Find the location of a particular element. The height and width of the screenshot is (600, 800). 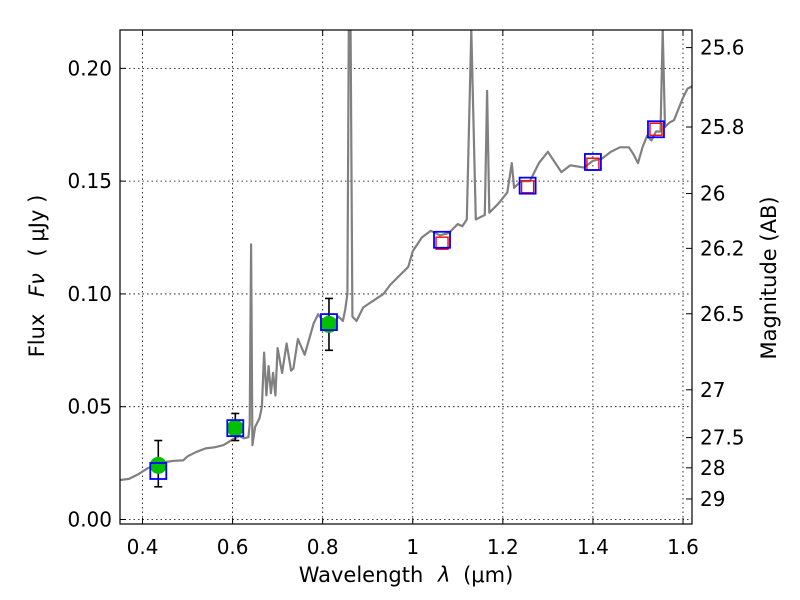

mag-tick-label: 25.6 is located at coordinates (722, 48).